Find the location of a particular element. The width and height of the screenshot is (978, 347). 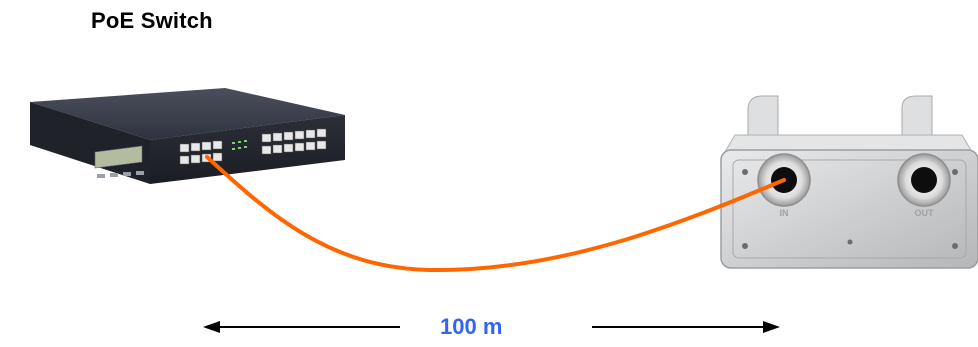

port-in-label: IN is located at coordinates (784, 213).